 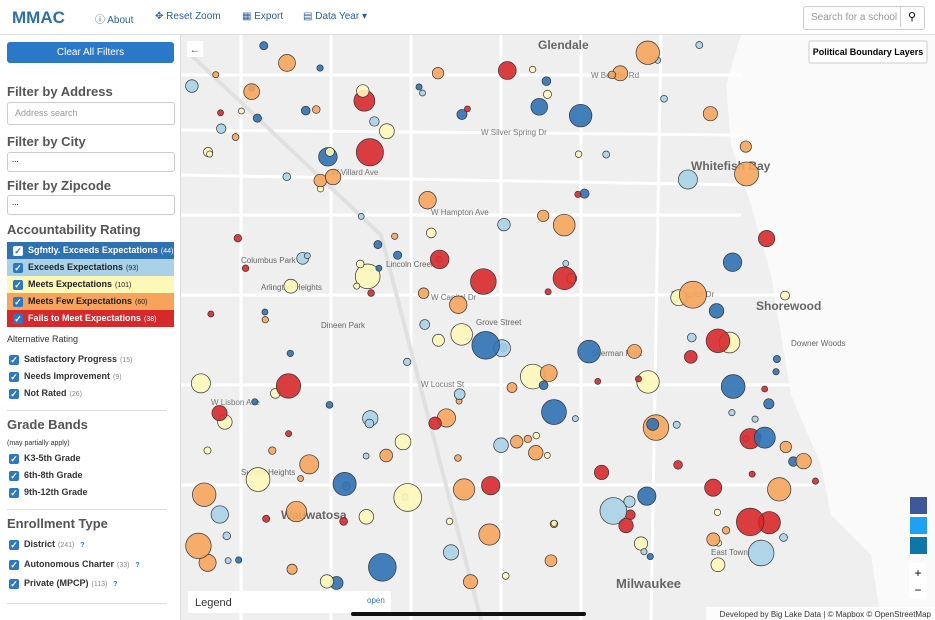 I want to click on clear-button: Clear All Filters, so click(x=90, y=52).